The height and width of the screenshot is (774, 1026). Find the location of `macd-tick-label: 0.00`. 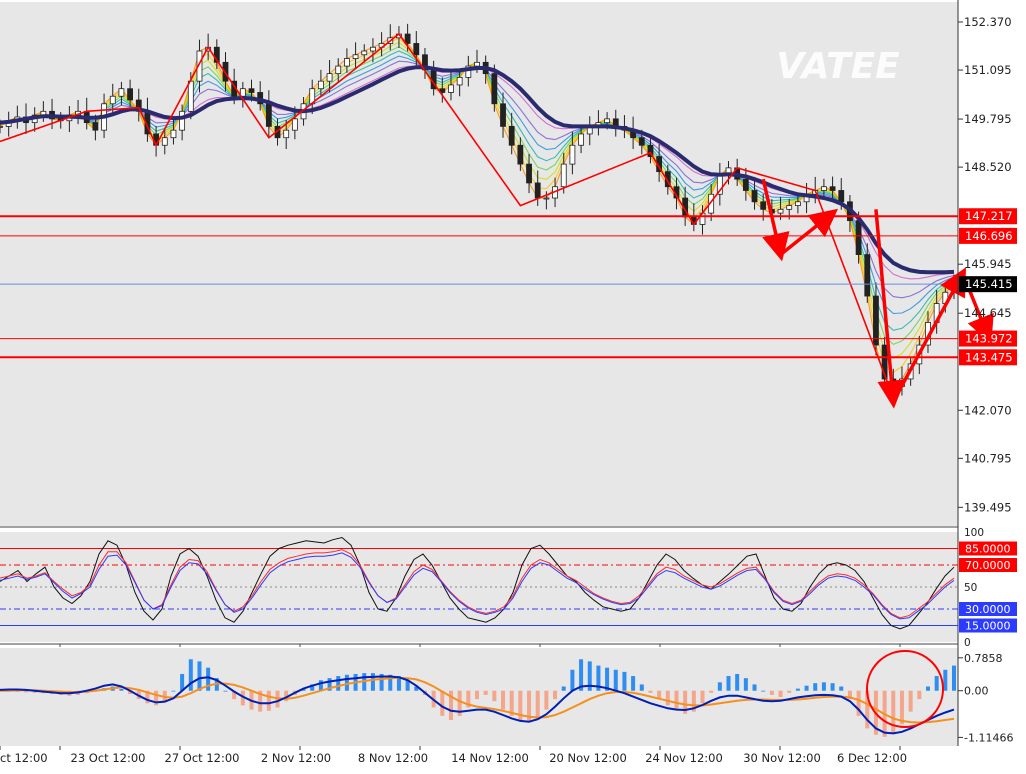

macd-tick-label: 0.00 is located at coordinates (976, 691).